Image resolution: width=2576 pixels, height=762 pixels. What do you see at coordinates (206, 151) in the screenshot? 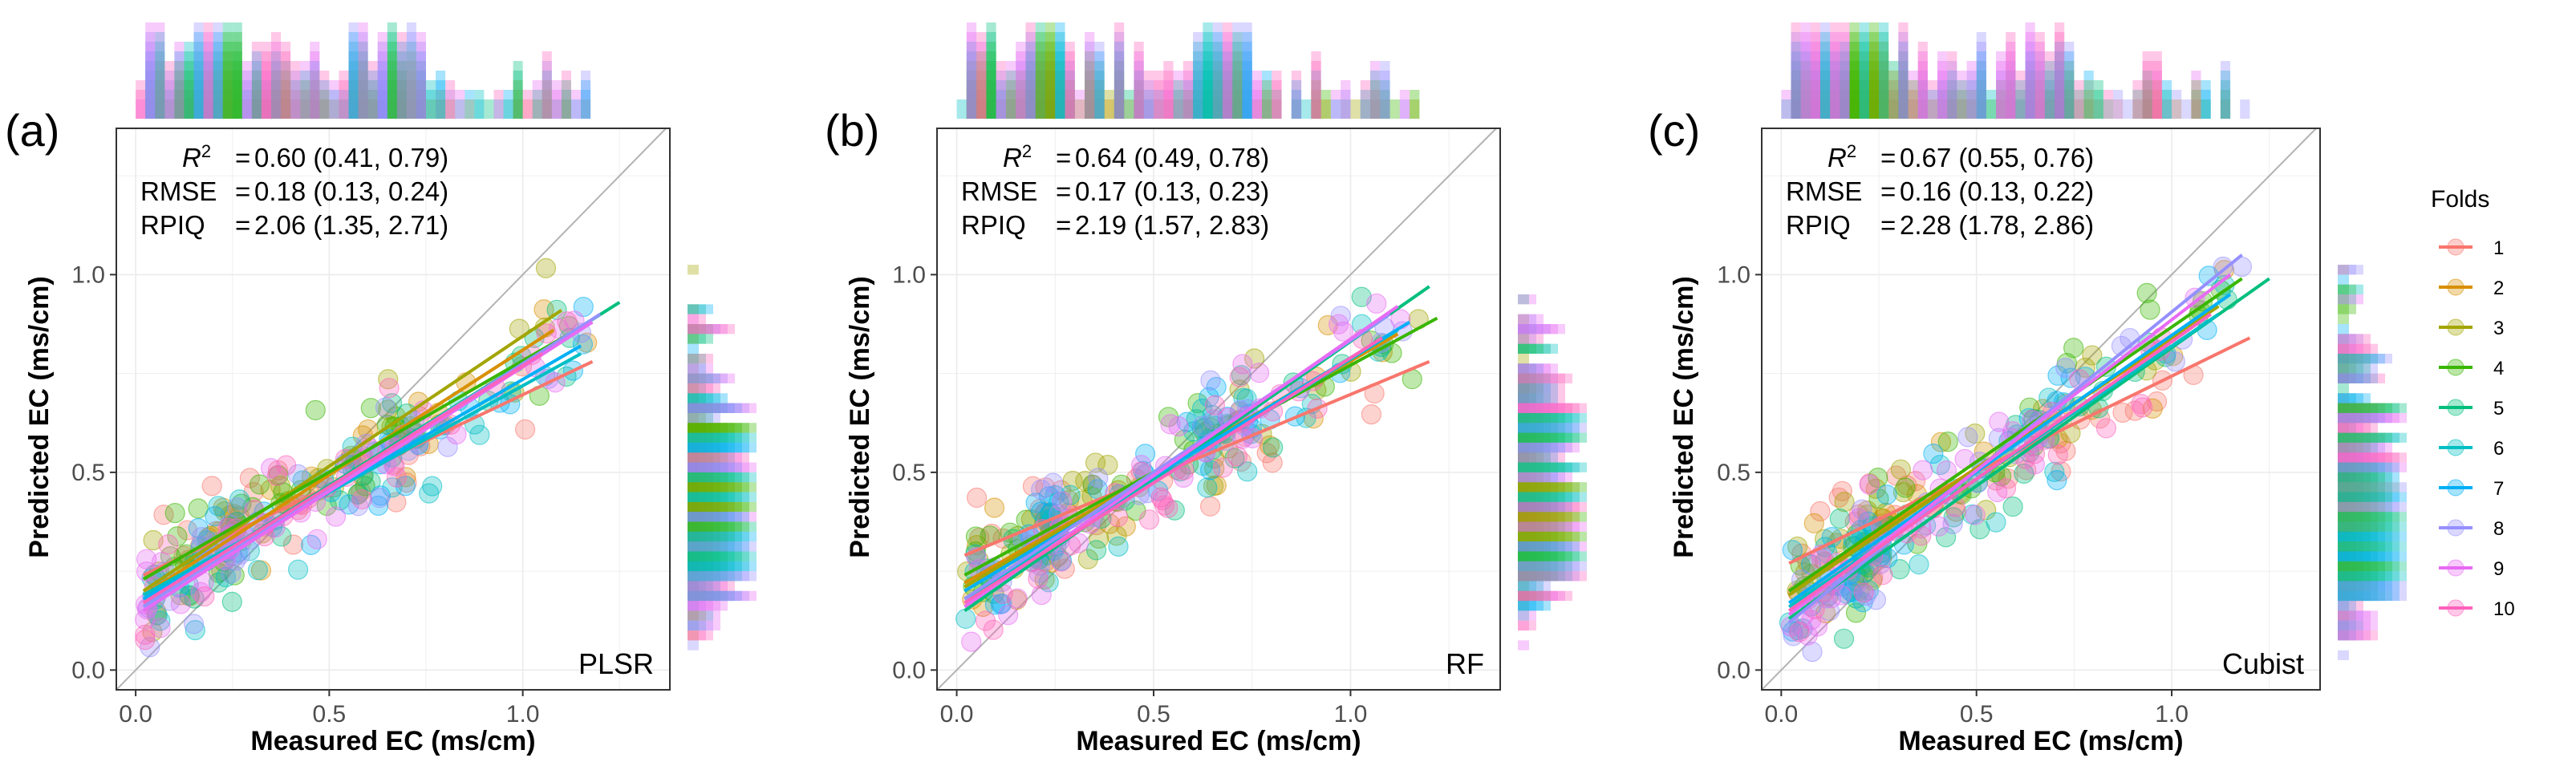
I see `stat-r2-sup: 2` at bounding box center [206, 151].